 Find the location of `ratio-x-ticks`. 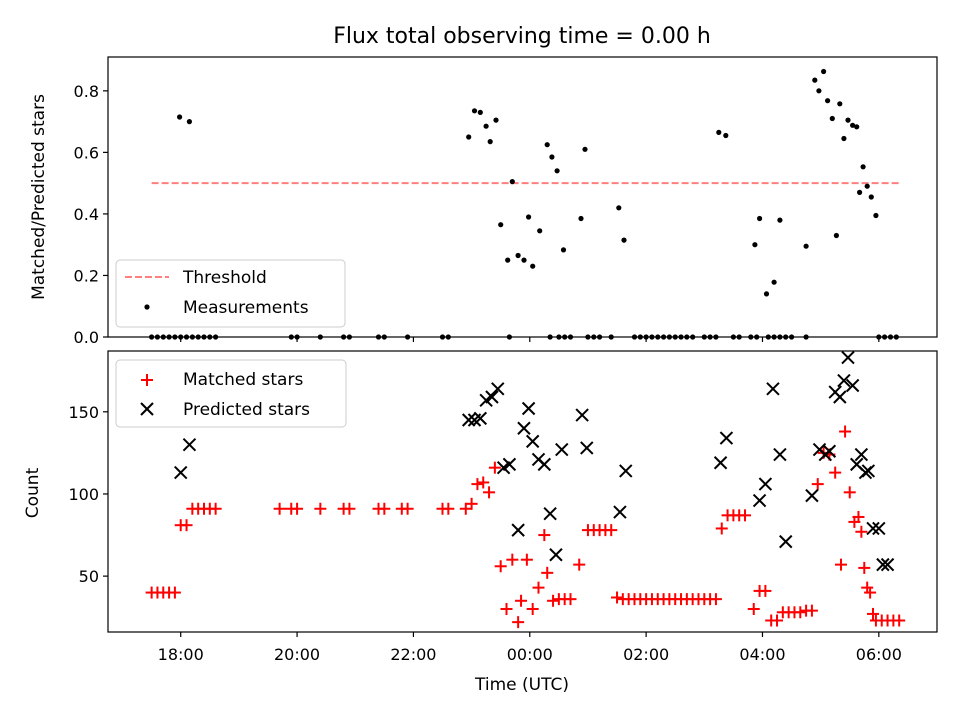

ratio-x-ticks is located at coordinates (530, 339).